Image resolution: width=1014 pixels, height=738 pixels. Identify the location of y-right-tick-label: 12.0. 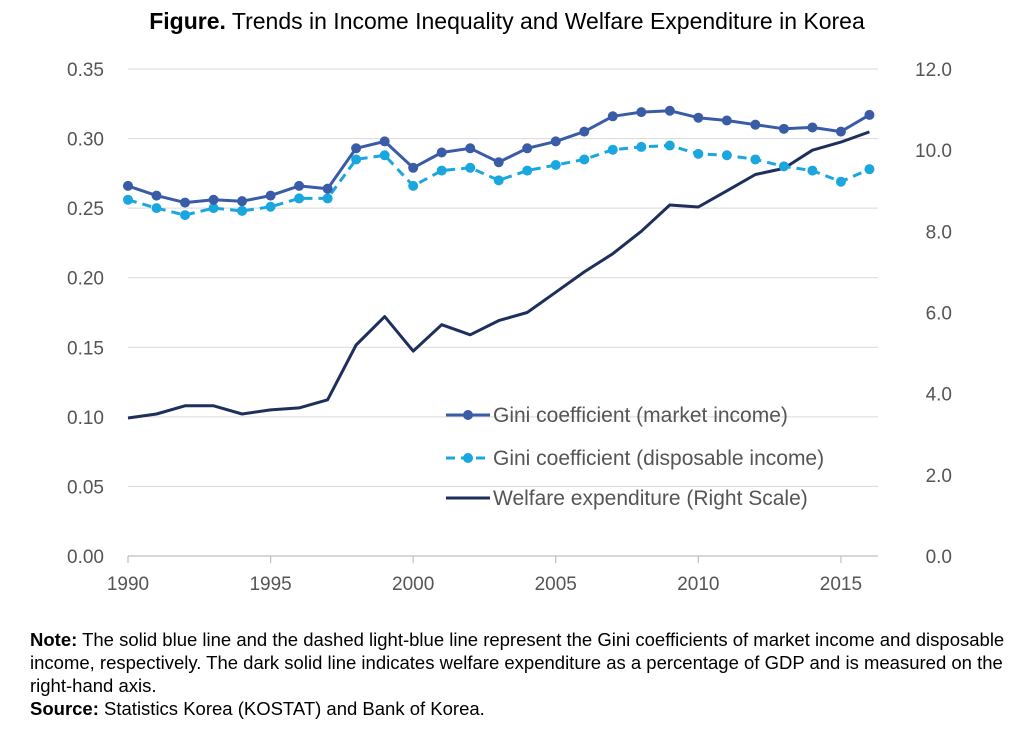
(933, 70).